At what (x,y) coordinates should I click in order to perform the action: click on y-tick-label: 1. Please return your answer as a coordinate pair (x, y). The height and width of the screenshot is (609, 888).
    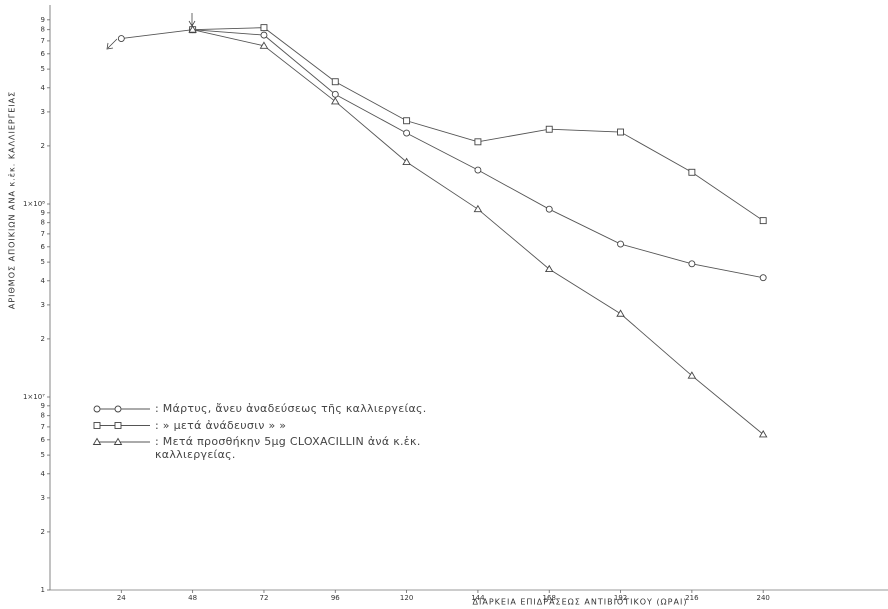
    Looking at the image, I should click on (43, 590).